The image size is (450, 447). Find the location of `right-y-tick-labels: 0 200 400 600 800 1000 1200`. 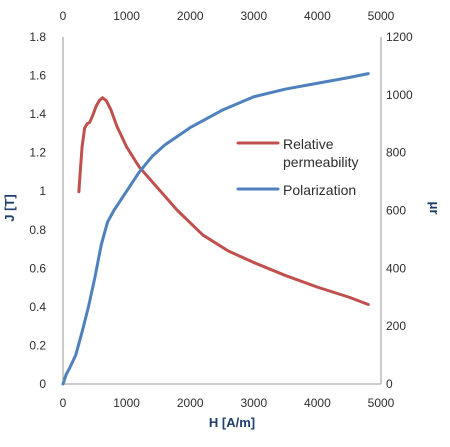

right-y-tick-labels: 0 200 400 600 800 1000 1200 is located at coordinates (399, 210).